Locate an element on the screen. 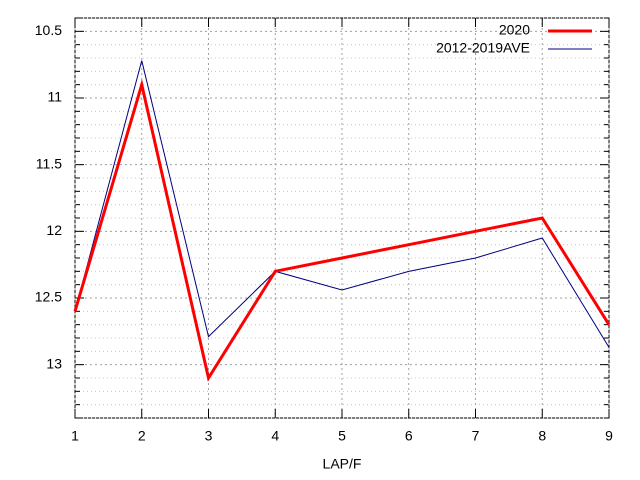 This screenshot has width=640, height=480. legend-label: 2012-2019AVE is located at coordinates (483, 48).